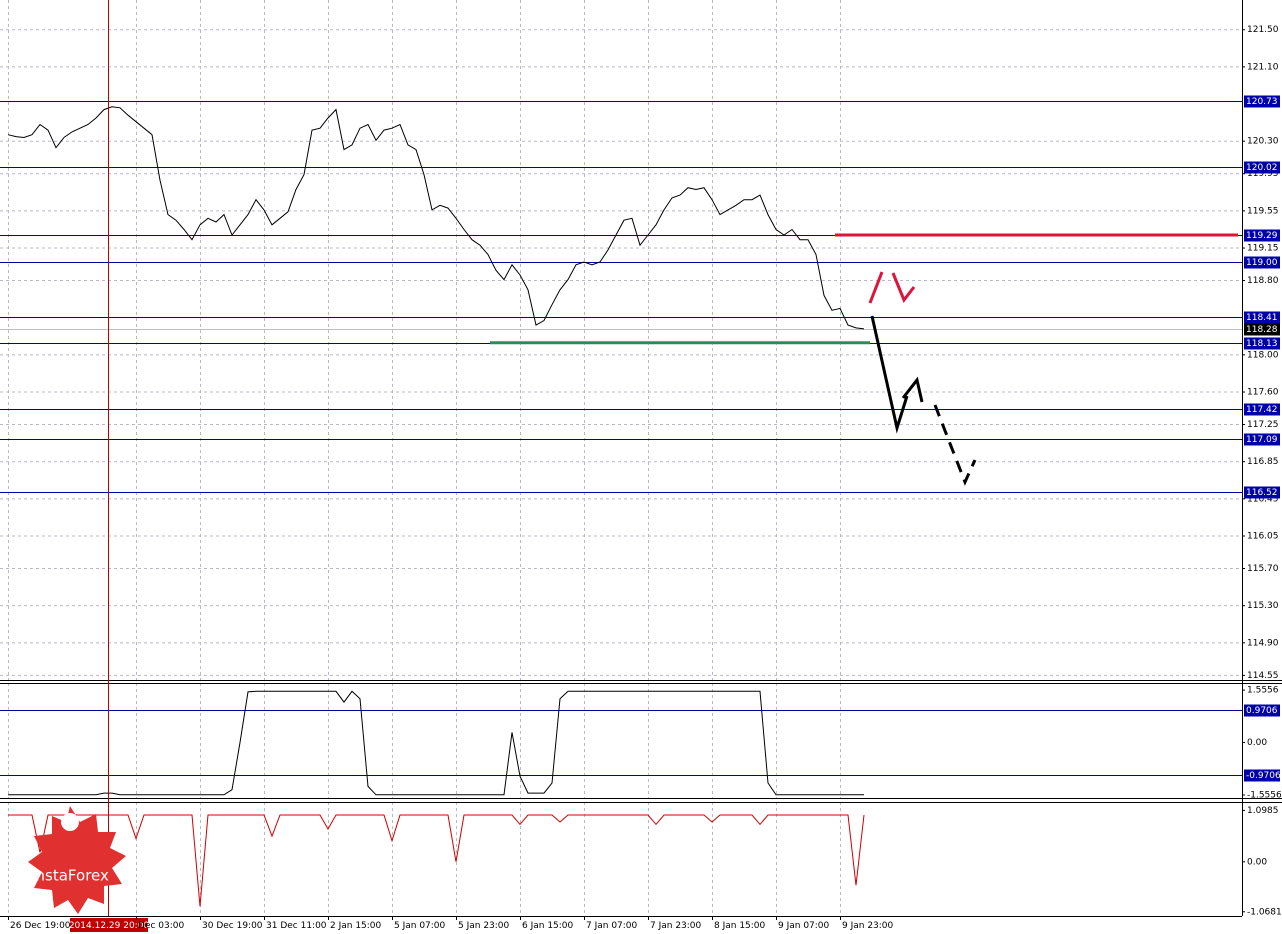 Image resolution: width=1282 pixels, height=934 pixels. I want to click on y-tick-label: 1.5556, so click(1263, 691).